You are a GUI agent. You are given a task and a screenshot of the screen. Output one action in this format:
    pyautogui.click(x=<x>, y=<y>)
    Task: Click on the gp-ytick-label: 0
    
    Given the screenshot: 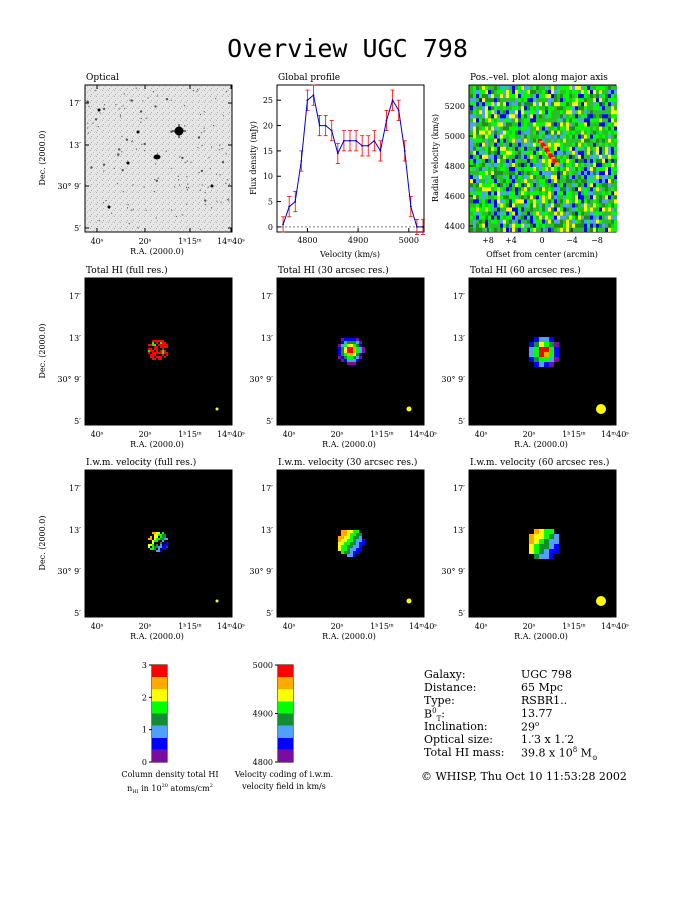 What is the action you would take?
    pyautogui.click(x=270, y=227)
    